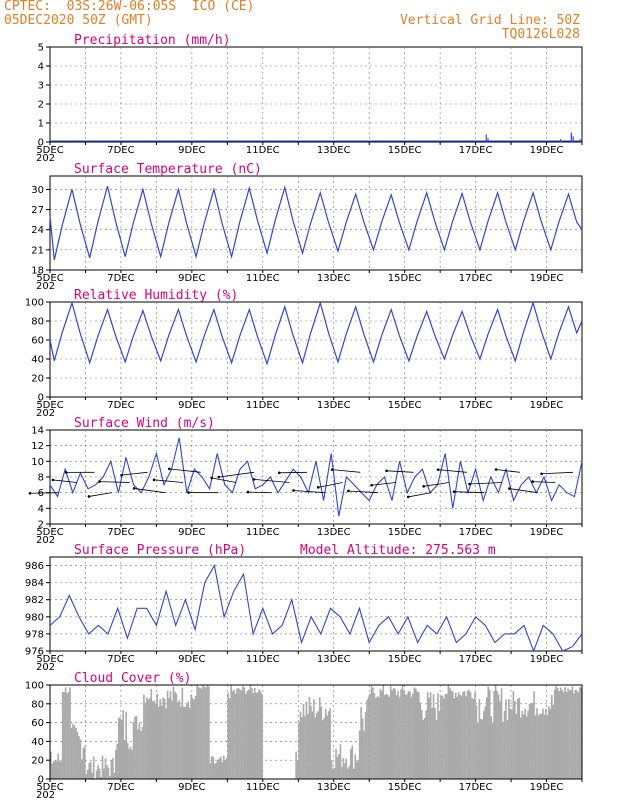 This screenshot has height=800, width=618. Describe the element at coordinates (37, 742) in the screenshot. I see `ytick-label: 40` at that location.